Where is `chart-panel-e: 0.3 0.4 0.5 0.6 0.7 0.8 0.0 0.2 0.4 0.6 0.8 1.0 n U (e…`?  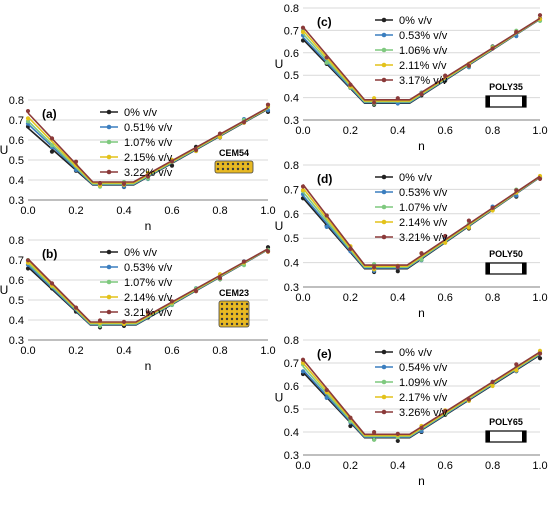
chart-panel-e: 0.3 0.4 0.5 0.6 0.7 0.8 0.0 0.2 0.4 0.6 0.8 1.0 n U (e… is located at coordinates (411, 411).